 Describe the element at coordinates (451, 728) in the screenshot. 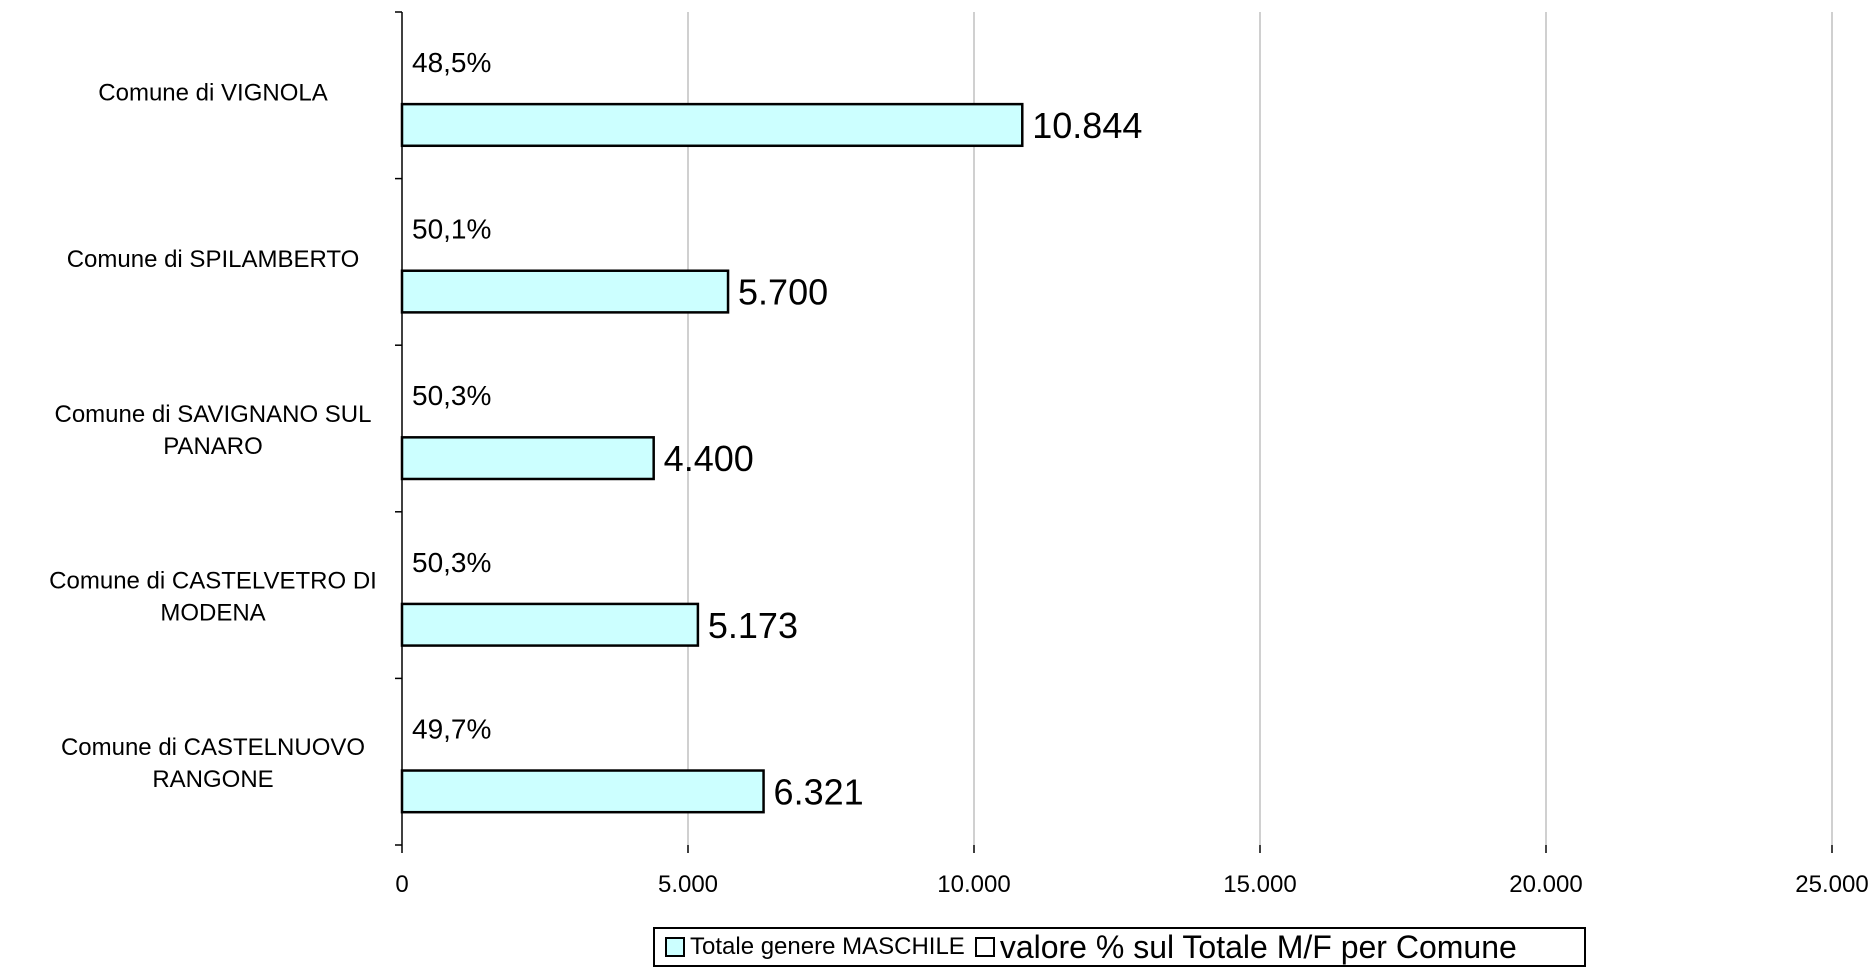

I see `percent-label: 49,7%` at that location.